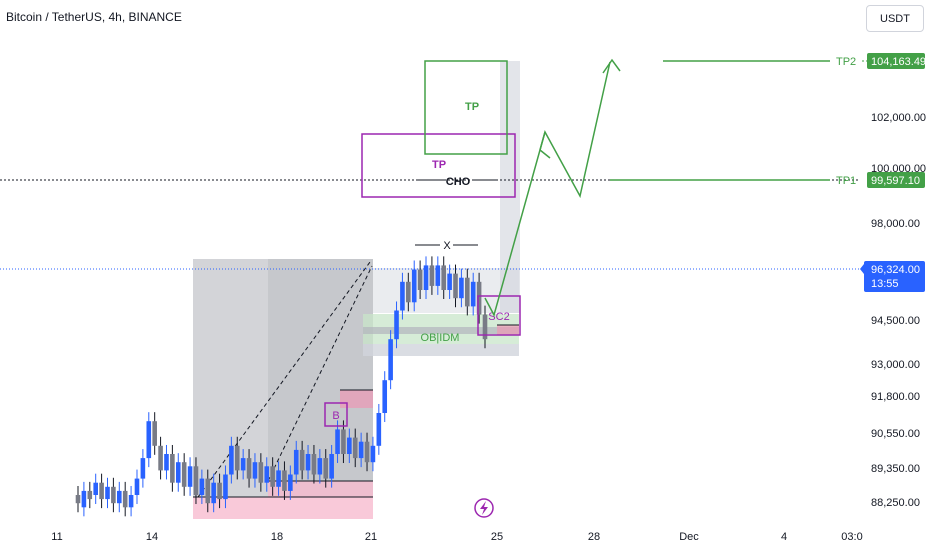 This screenshot has height=550, width=932. What do you see at coordinates (846, 62) in the screenshot?
I see `tp2-label: TP2` at bounding box center [846, 62].